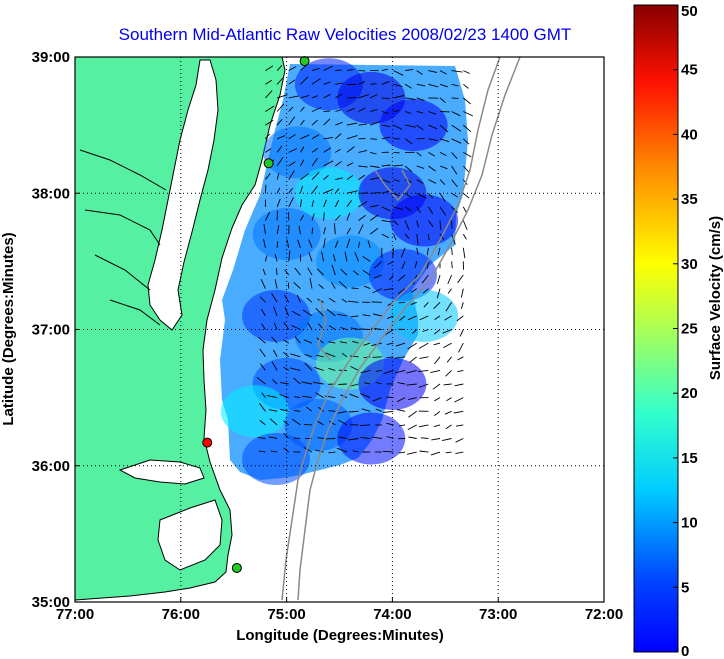 This screenshot has height=659, width=724. I want to click on y-tick-label: 37:00, so click(51, 330).